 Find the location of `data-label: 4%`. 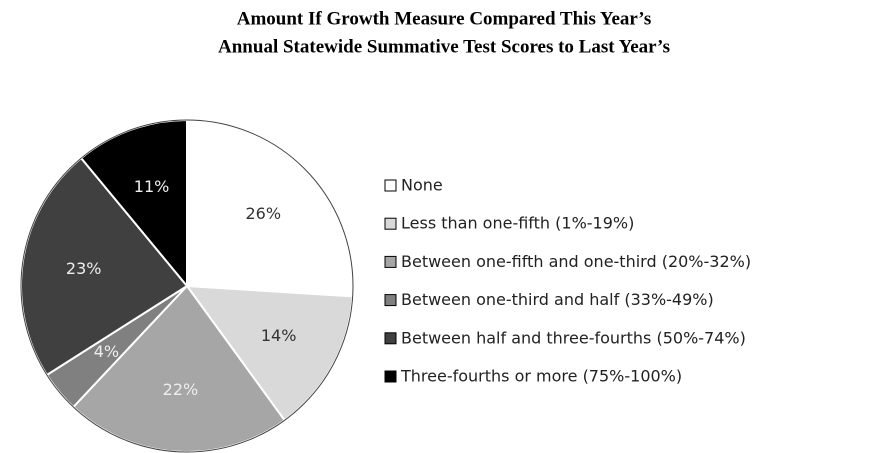

data-label: 4% is located at coordinates (106, 351).